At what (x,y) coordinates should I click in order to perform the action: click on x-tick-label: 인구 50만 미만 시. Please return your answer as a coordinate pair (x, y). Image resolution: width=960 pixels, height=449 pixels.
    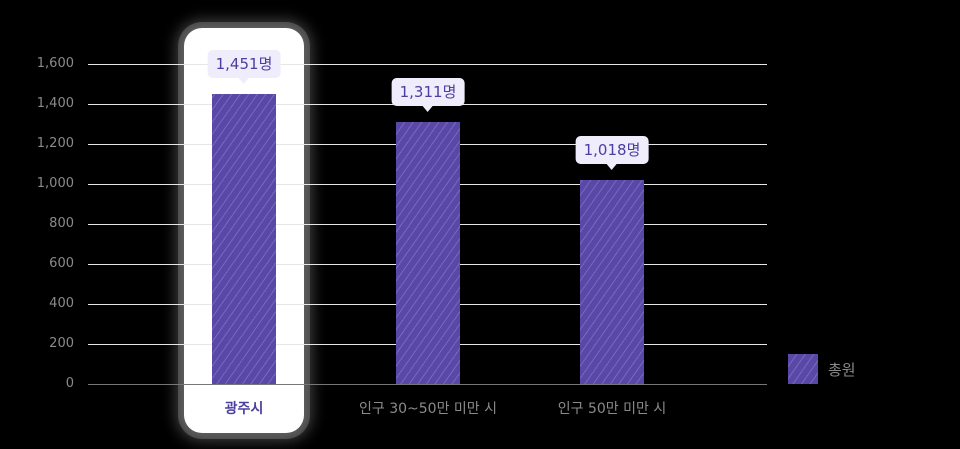
    Looking at the image, I should click on (612, 409).